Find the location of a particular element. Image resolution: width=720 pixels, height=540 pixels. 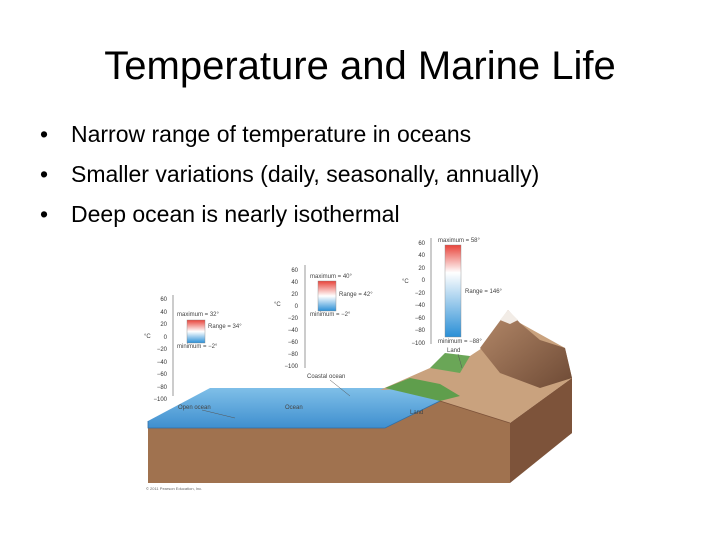

land-tick: −40 is located at coordinates (420, 306).